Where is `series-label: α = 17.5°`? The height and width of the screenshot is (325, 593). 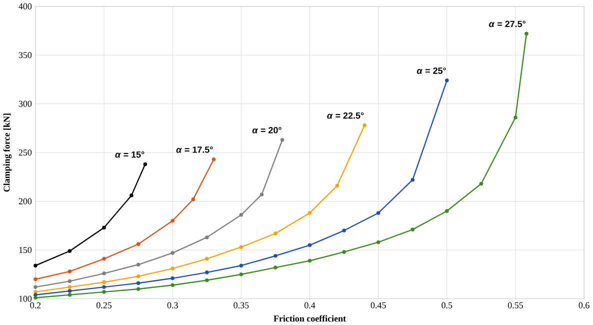
series-label: α = 17.5° is located at coordinates (194, 149).